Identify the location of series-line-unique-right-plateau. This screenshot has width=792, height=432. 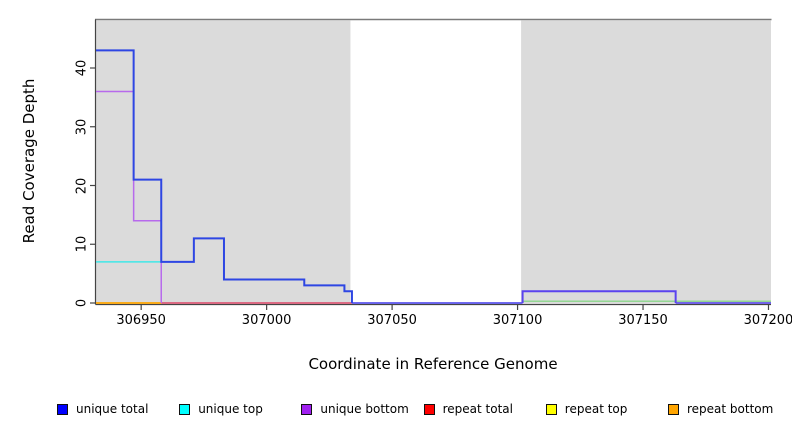
(599, 296).